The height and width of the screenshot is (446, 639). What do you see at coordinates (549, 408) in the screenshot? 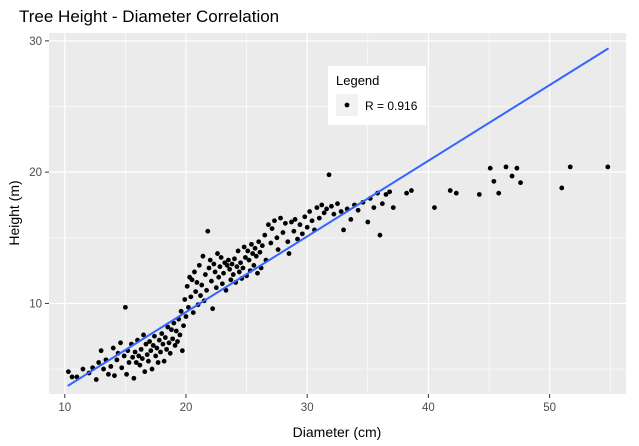
I see `x-tick-label: 50` at bounding box center [549, 408].